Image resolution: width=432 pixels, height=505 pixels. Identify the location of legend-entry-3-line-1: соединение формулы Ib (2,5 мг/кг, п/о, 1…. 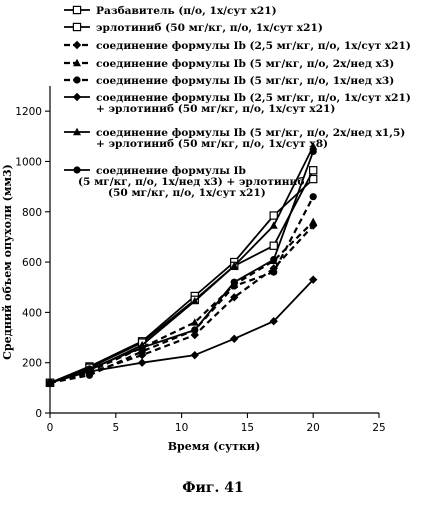
(253, 46).